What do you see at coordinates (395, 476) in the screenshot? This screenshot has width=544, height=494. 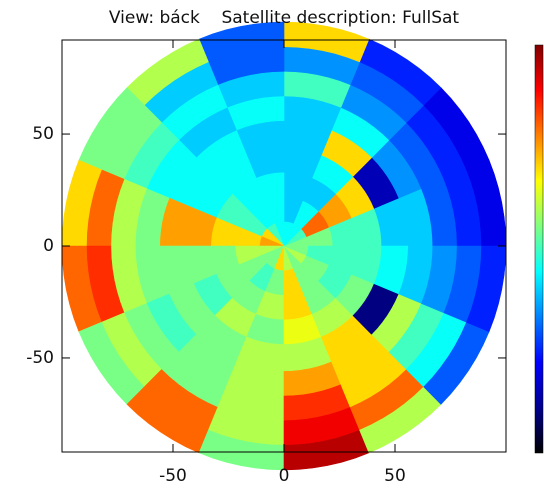 I see `x-tick-label: 50` at bounding box center [395, 476].